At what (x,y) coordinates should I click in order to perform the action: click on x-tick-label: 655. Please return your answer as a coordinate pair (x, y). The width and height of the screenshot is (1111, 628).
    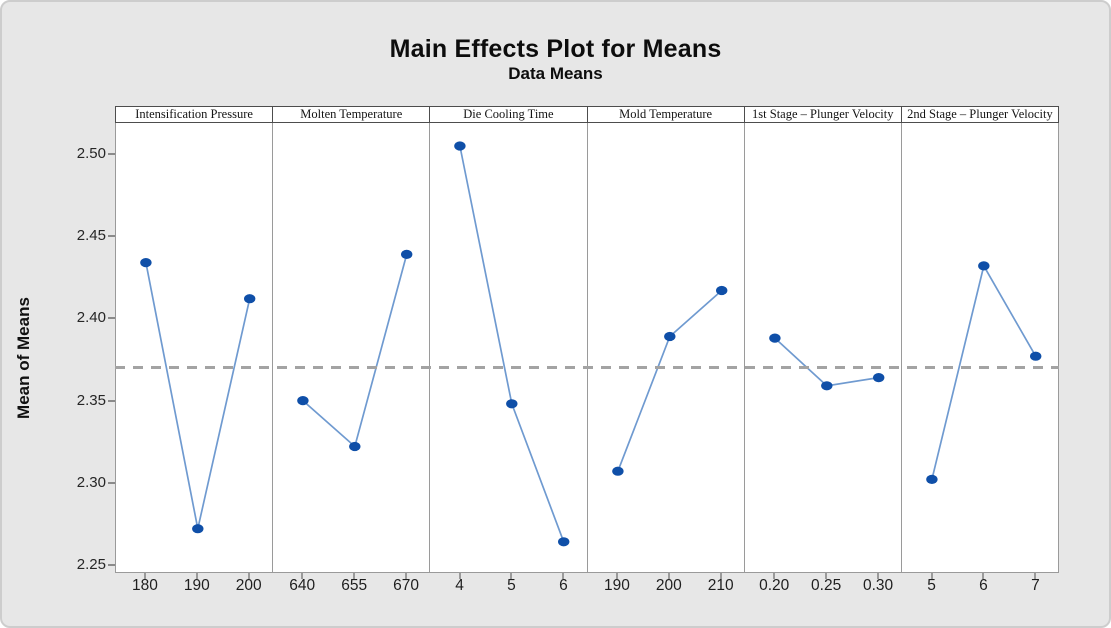
    Looking at the image, I should click on (354, 585).